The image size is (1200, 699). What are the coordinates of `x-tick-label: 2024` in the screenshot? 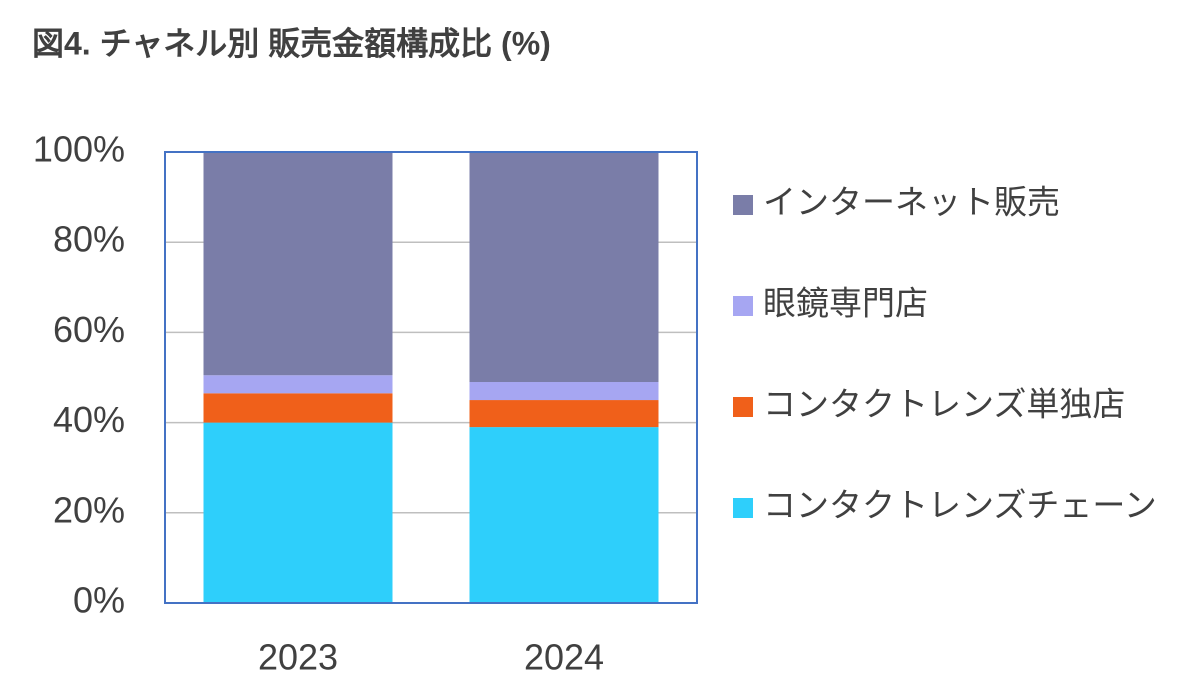 It's located at (564, 657).